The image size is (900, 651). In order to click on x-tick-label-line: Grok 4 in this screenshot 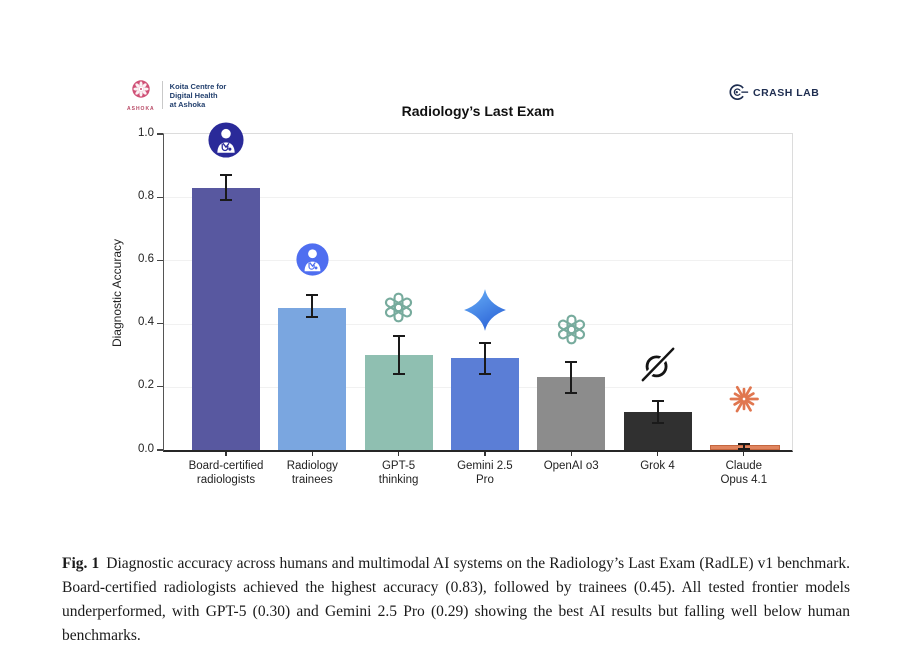, I will do `click(657, 466)`.